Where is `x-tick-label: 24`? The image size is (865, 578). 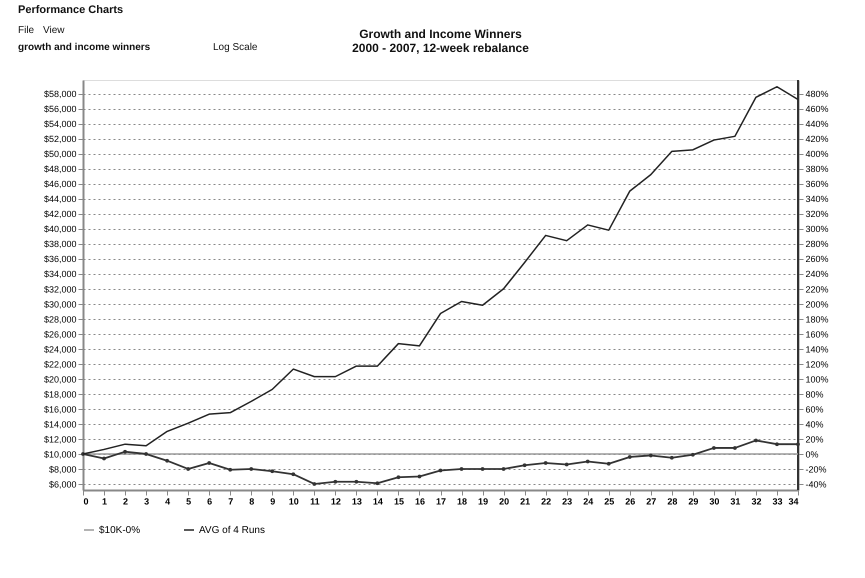
x-tick-label: 24 is located at coordinates (588, 501).